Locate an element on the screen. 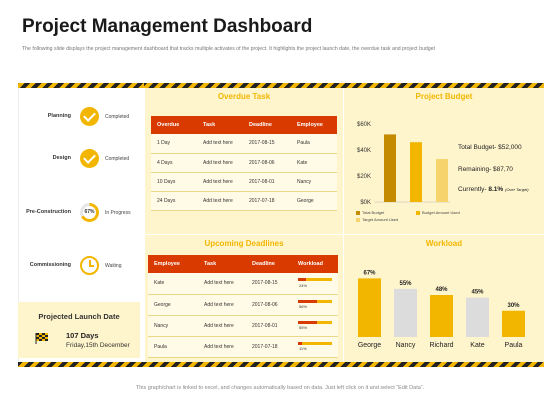  stage-name: Commissioning is located at coordinates (50, 265).